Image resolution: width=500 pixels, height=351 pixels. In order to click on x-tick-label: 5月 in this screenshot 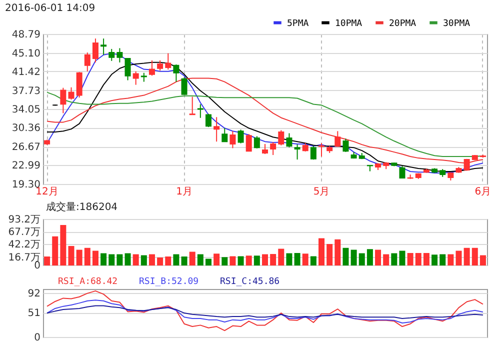, I will do `click(321, 192)`.